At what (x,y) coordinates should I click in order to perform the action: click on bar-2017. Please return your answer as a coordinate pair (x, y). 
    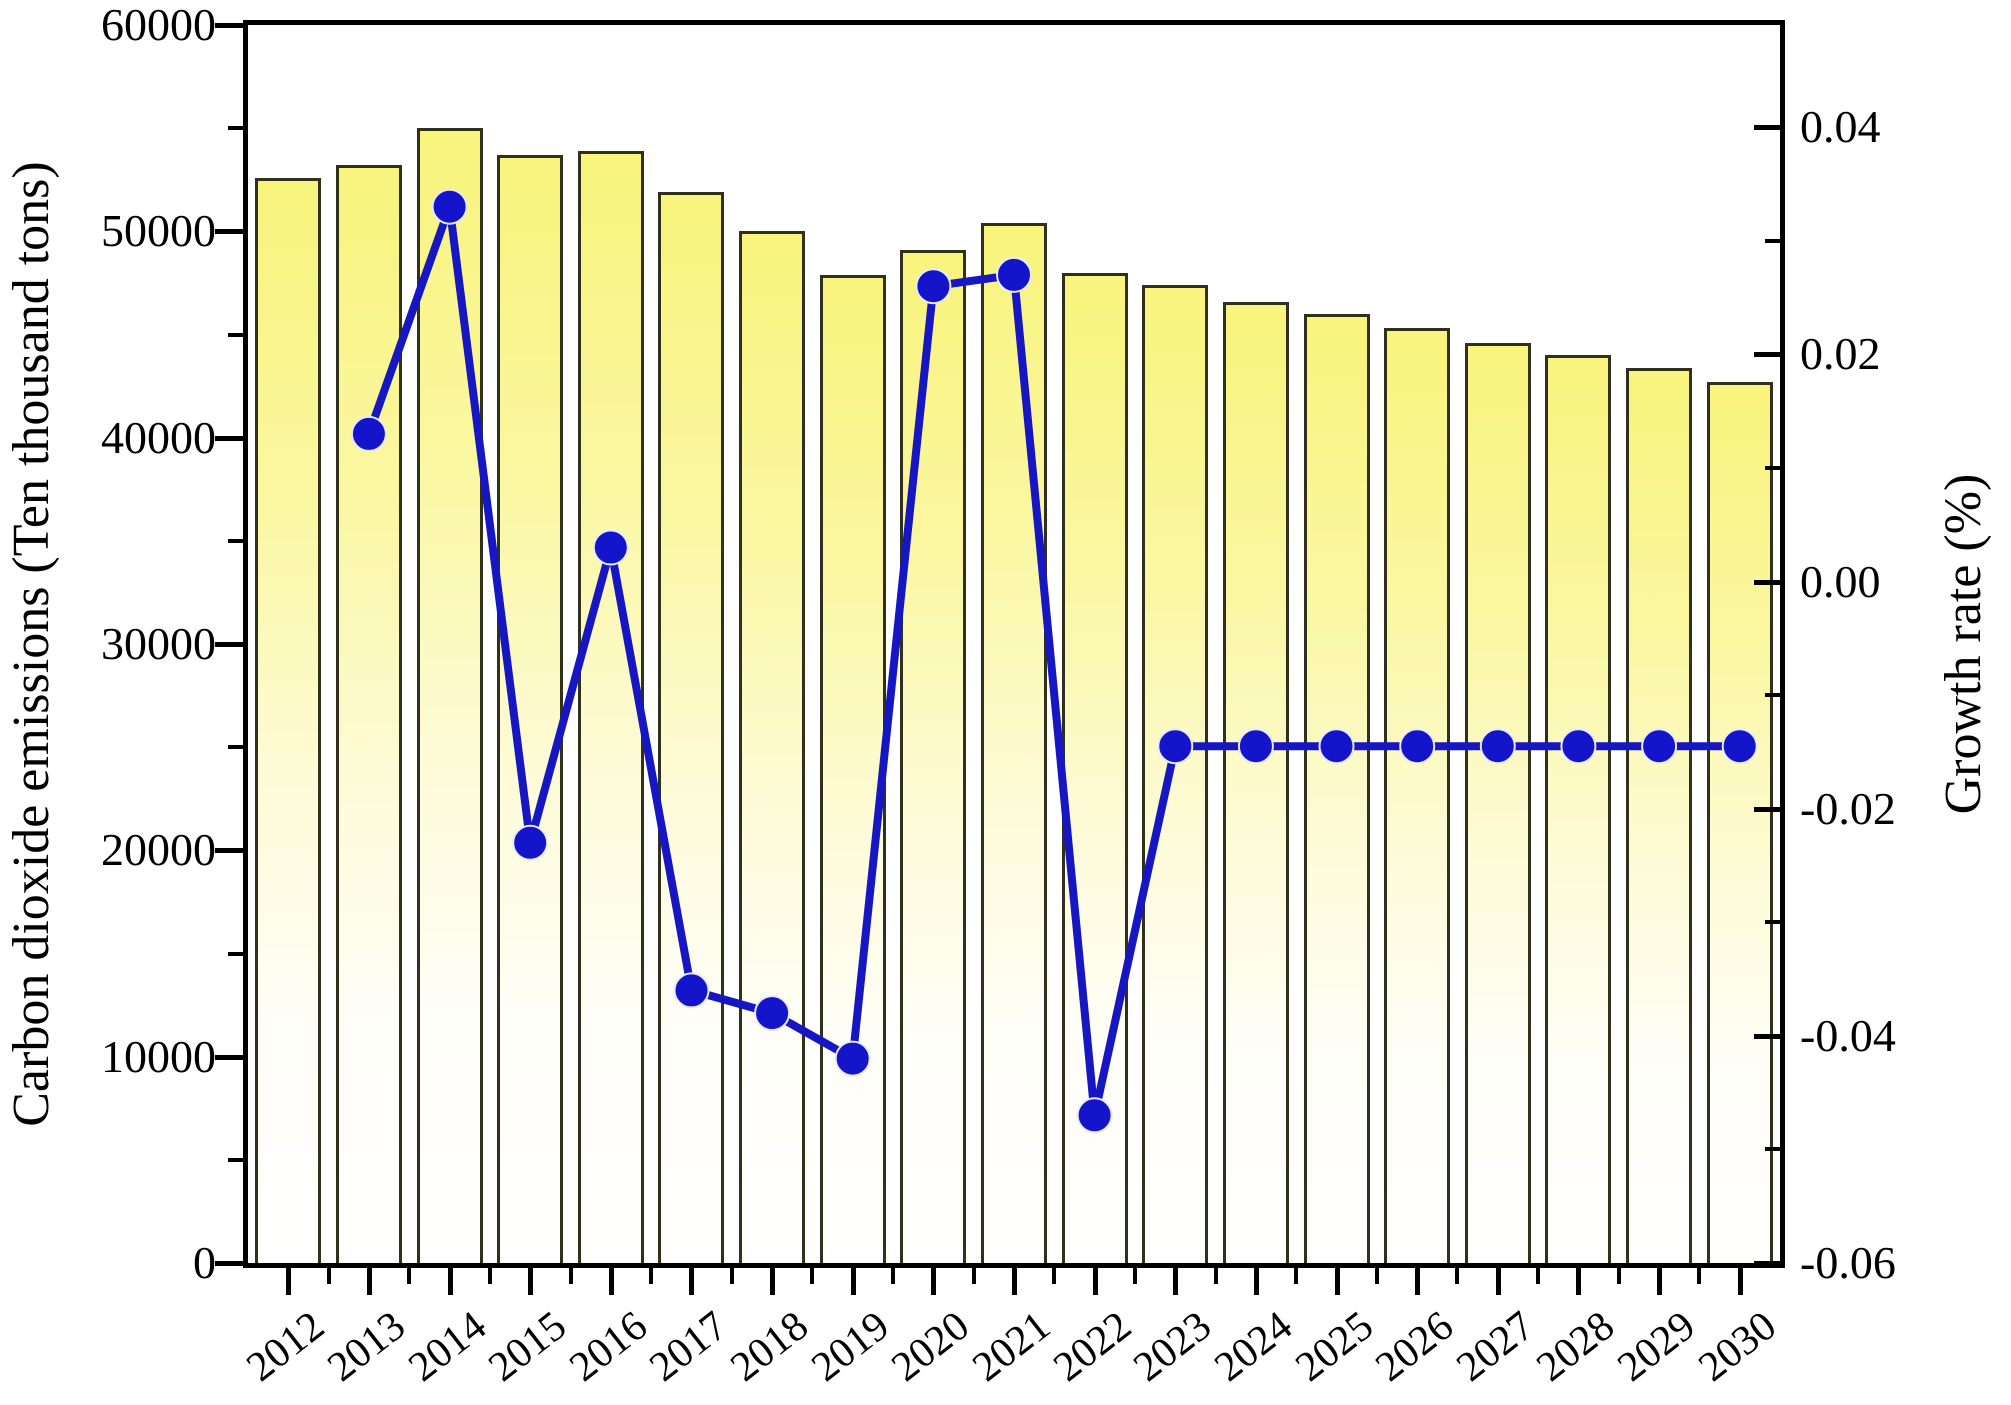
    Looking at the image, I should click on (691, 727).